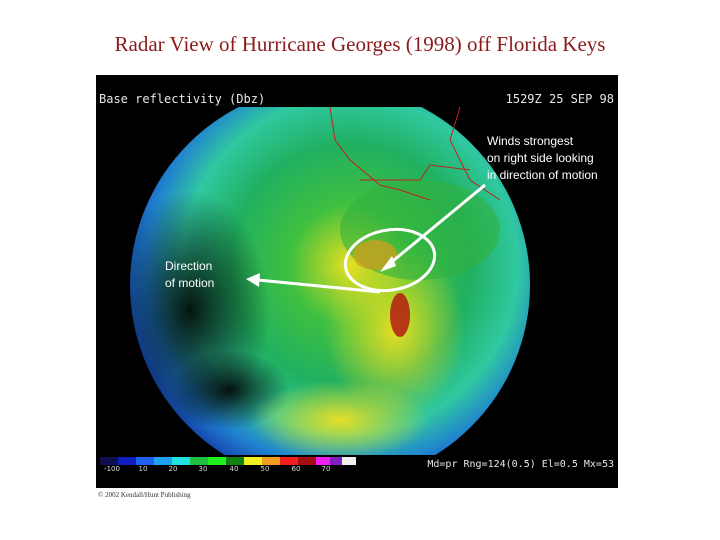  I want to click on scale-label: -100, so click(112, 469).